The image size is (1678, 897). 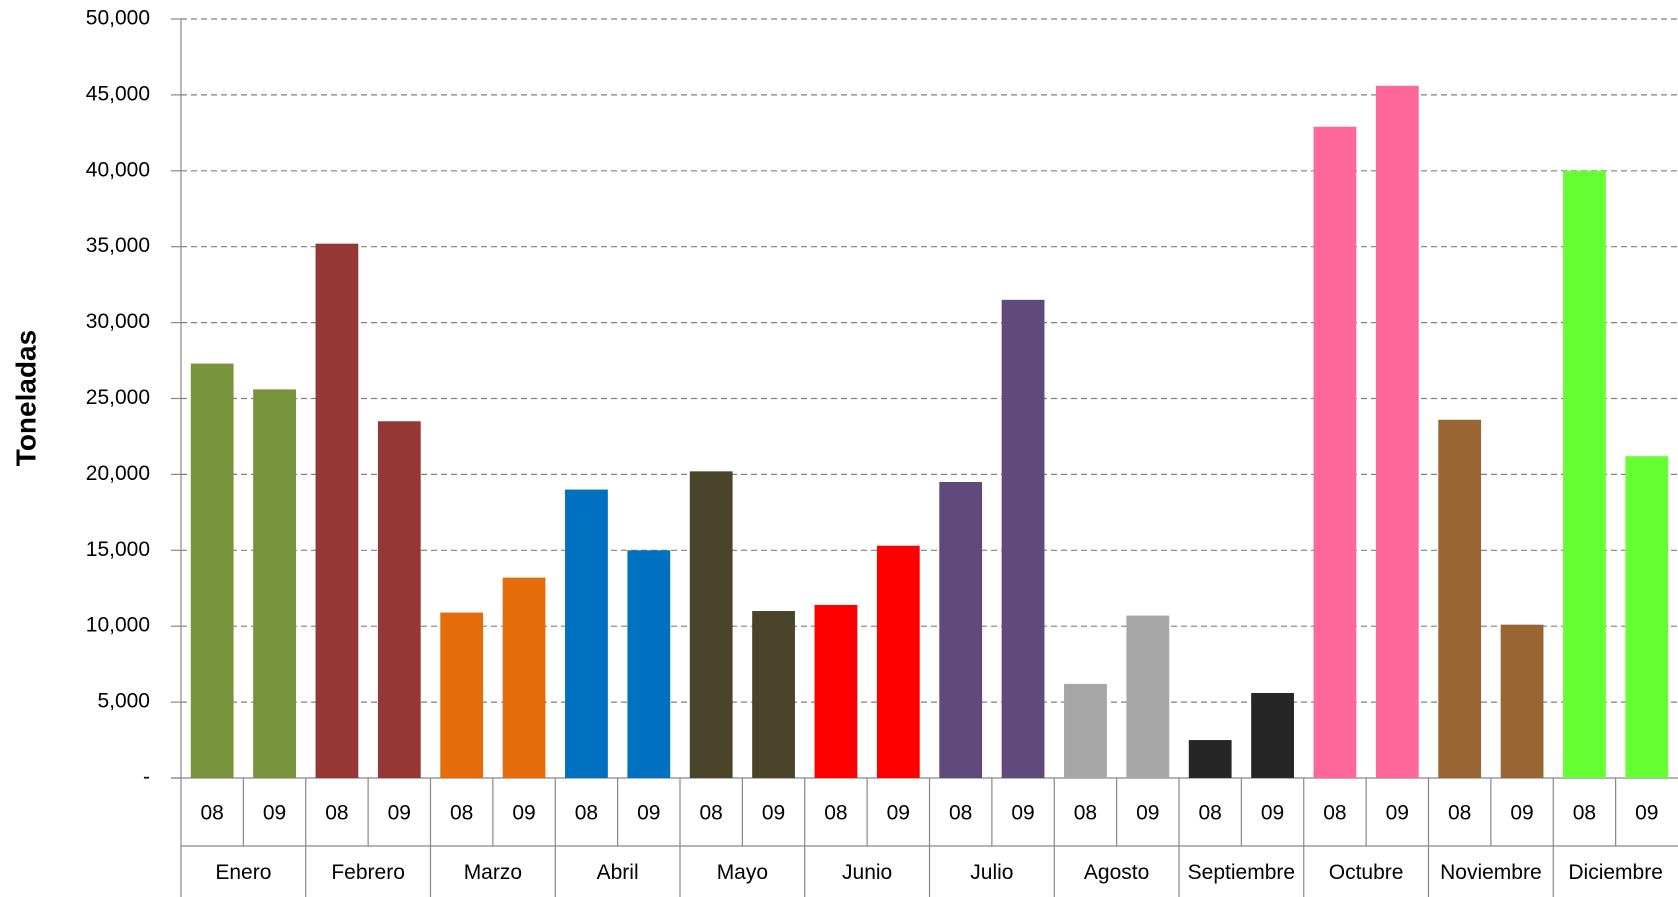 I want to click on y-tick-label: 40,000, so click(x=118, y=169).